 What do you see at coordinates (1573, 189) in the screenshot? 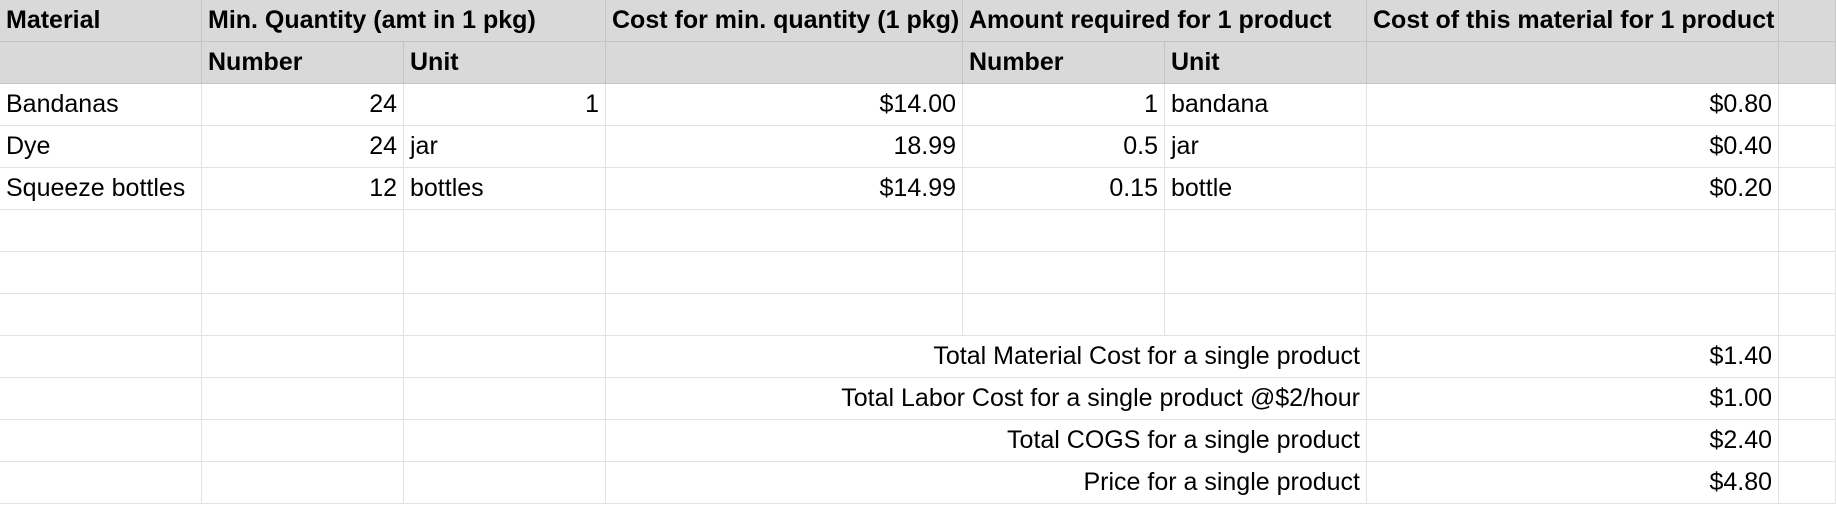
I see `cell-cost-per-product: $0.20` at bounding box center [1573, 189].